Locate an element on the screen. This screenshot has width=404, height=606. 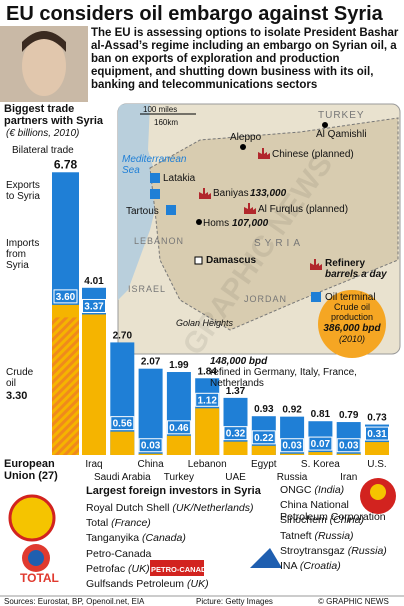
value-label: 3.60 is located at coordinates (66, 297).